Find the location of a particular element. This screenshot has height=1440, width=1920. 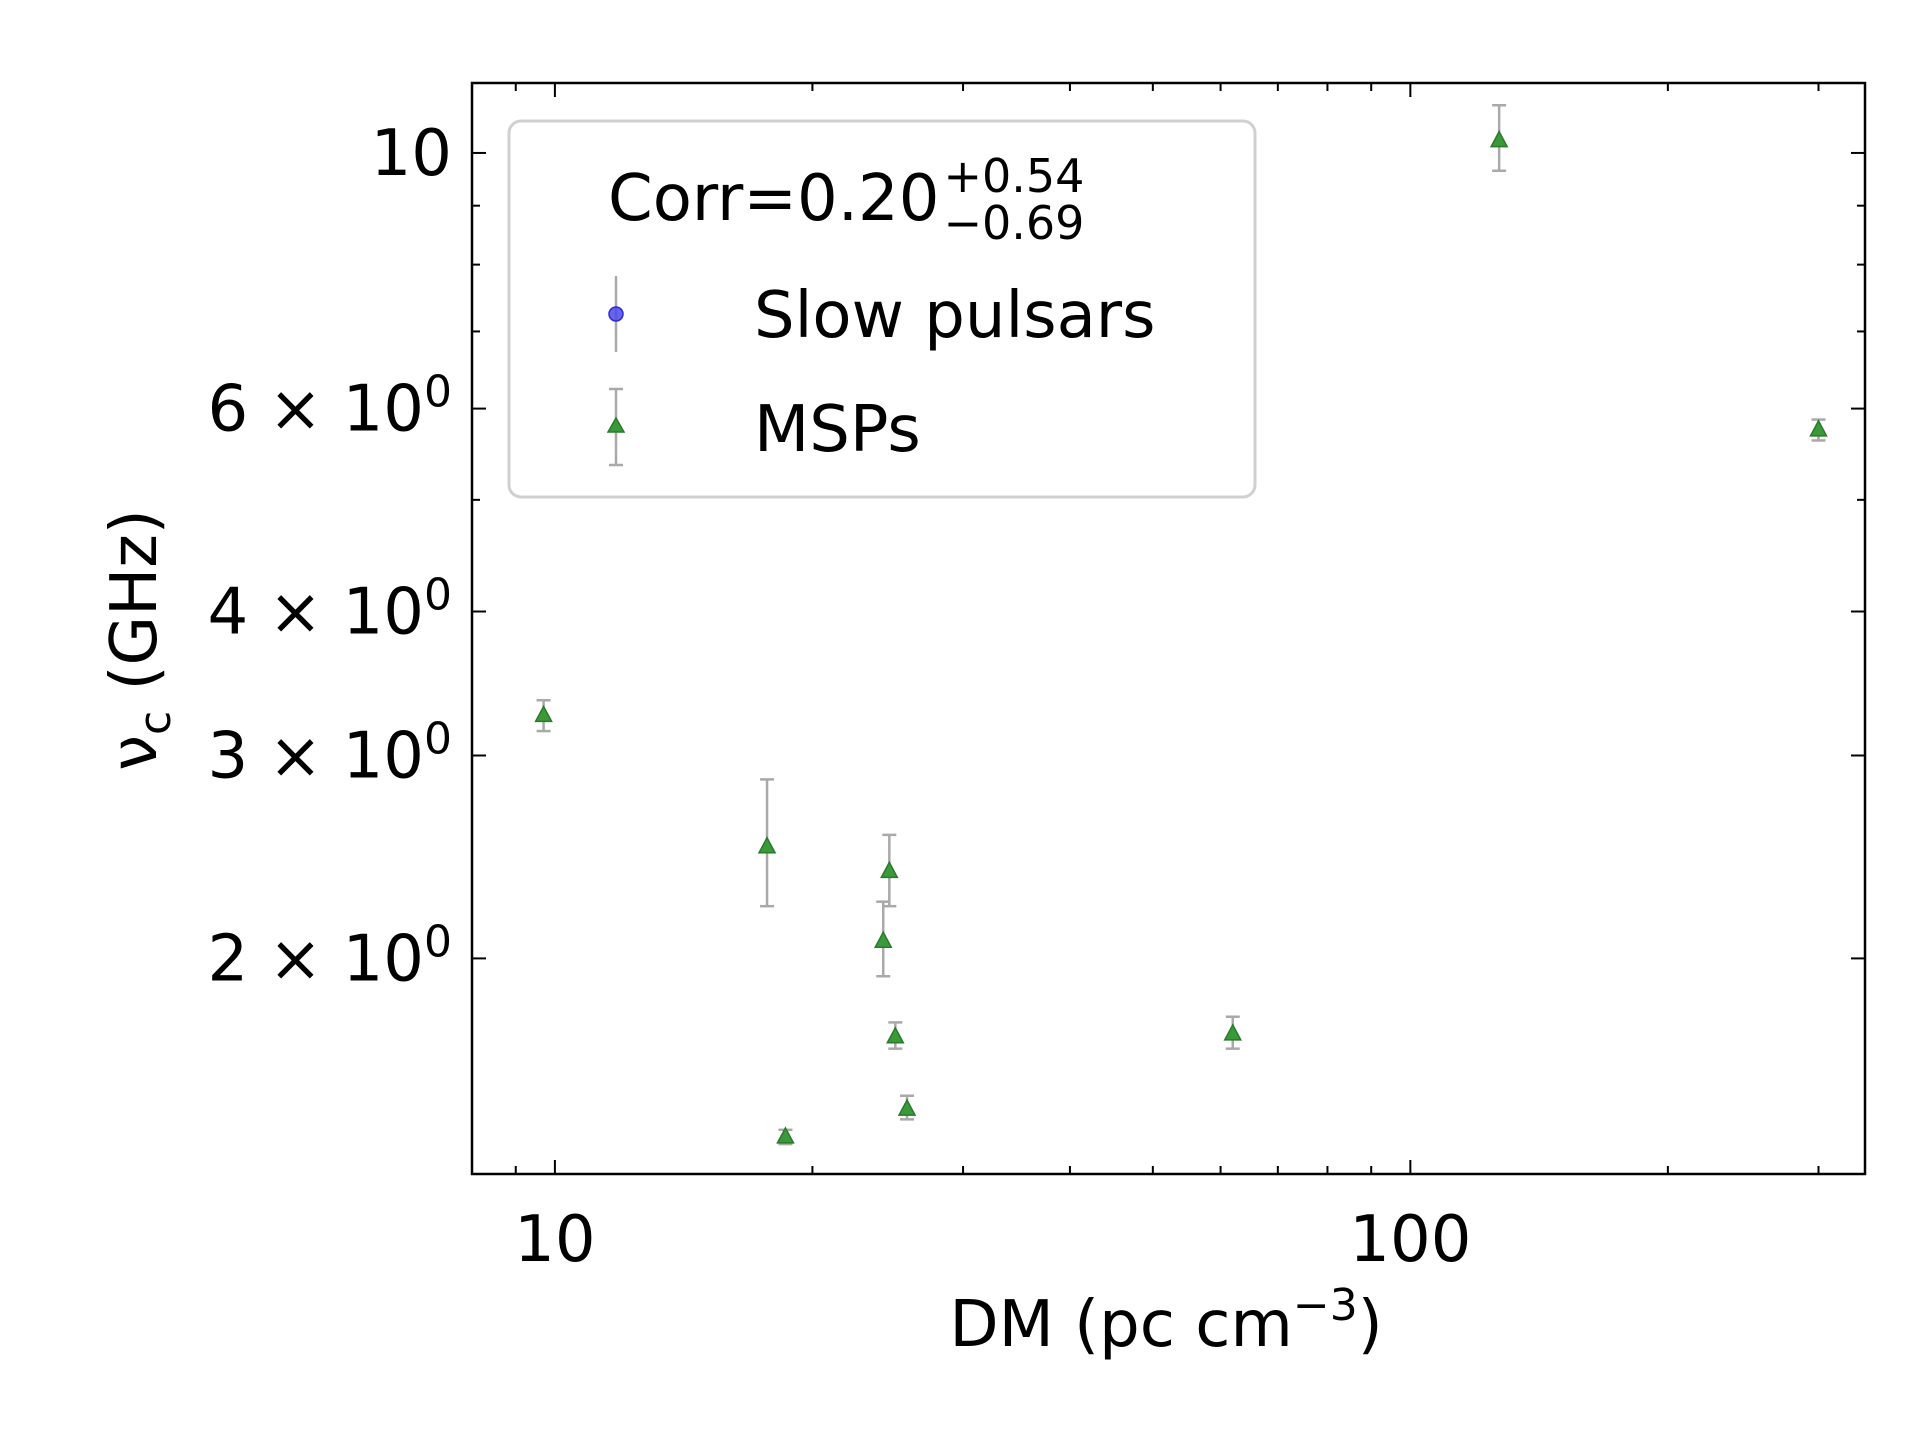

legend-entry-msps: MSPs is located at coordinates (763, 427).